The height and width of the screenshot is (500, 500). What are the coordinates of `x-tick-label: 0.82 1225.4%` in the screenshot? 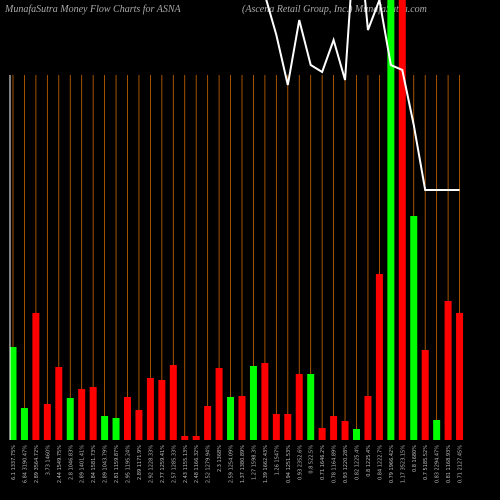 It's located at (358, 462).